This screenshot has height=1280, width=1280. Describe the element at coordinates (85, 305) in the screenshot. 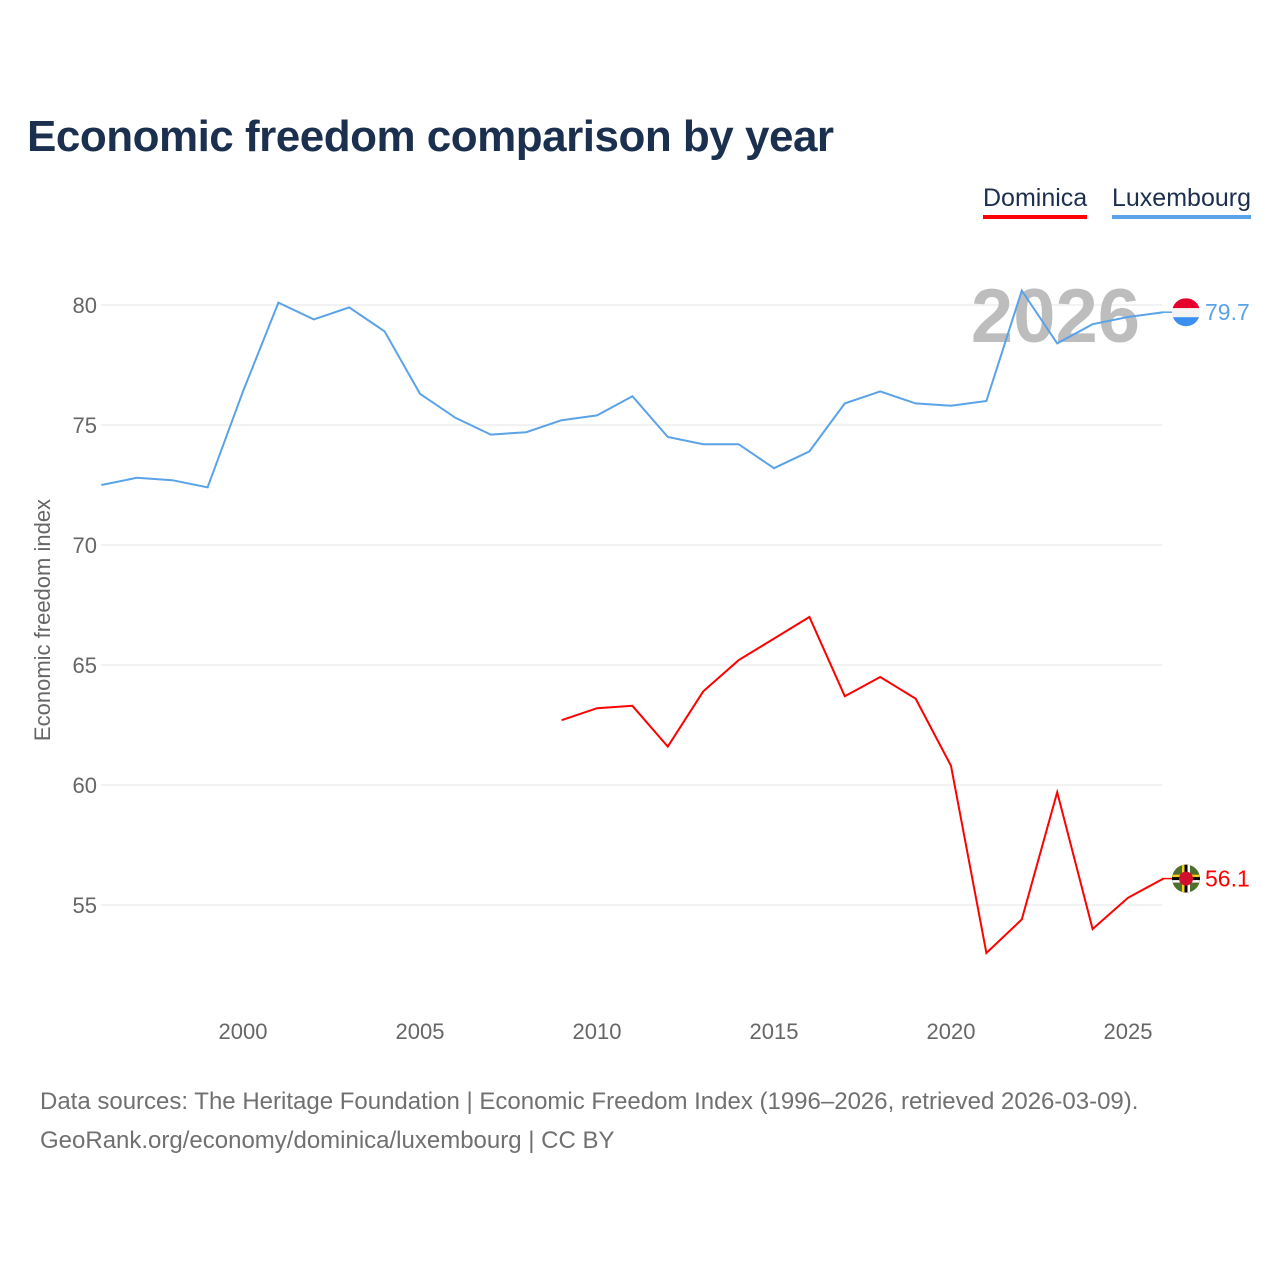

I see `y-tick-label: 80` at that location.